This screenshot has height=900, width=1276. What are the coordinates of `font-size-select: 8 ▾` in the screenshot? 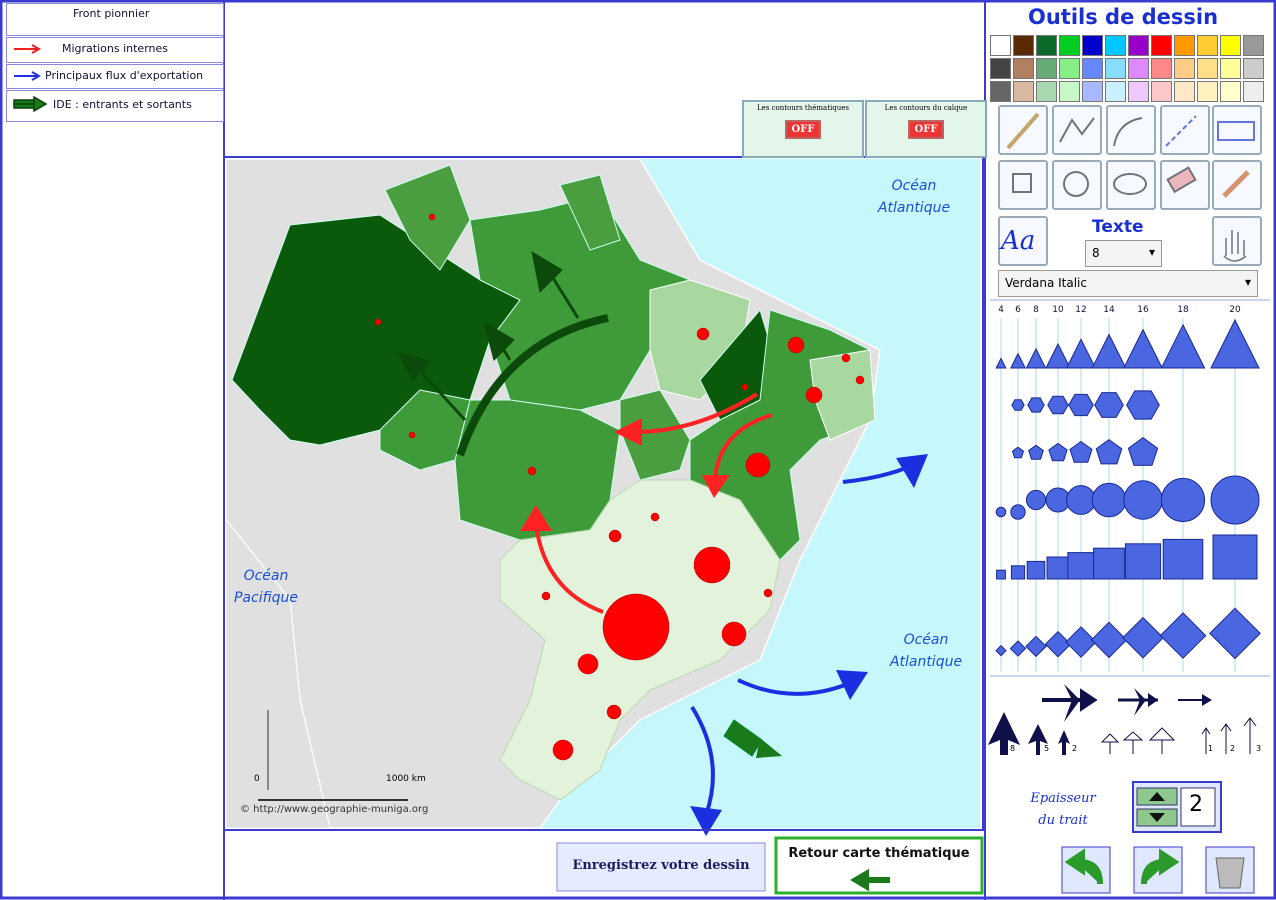 It's located at (1123, 253).